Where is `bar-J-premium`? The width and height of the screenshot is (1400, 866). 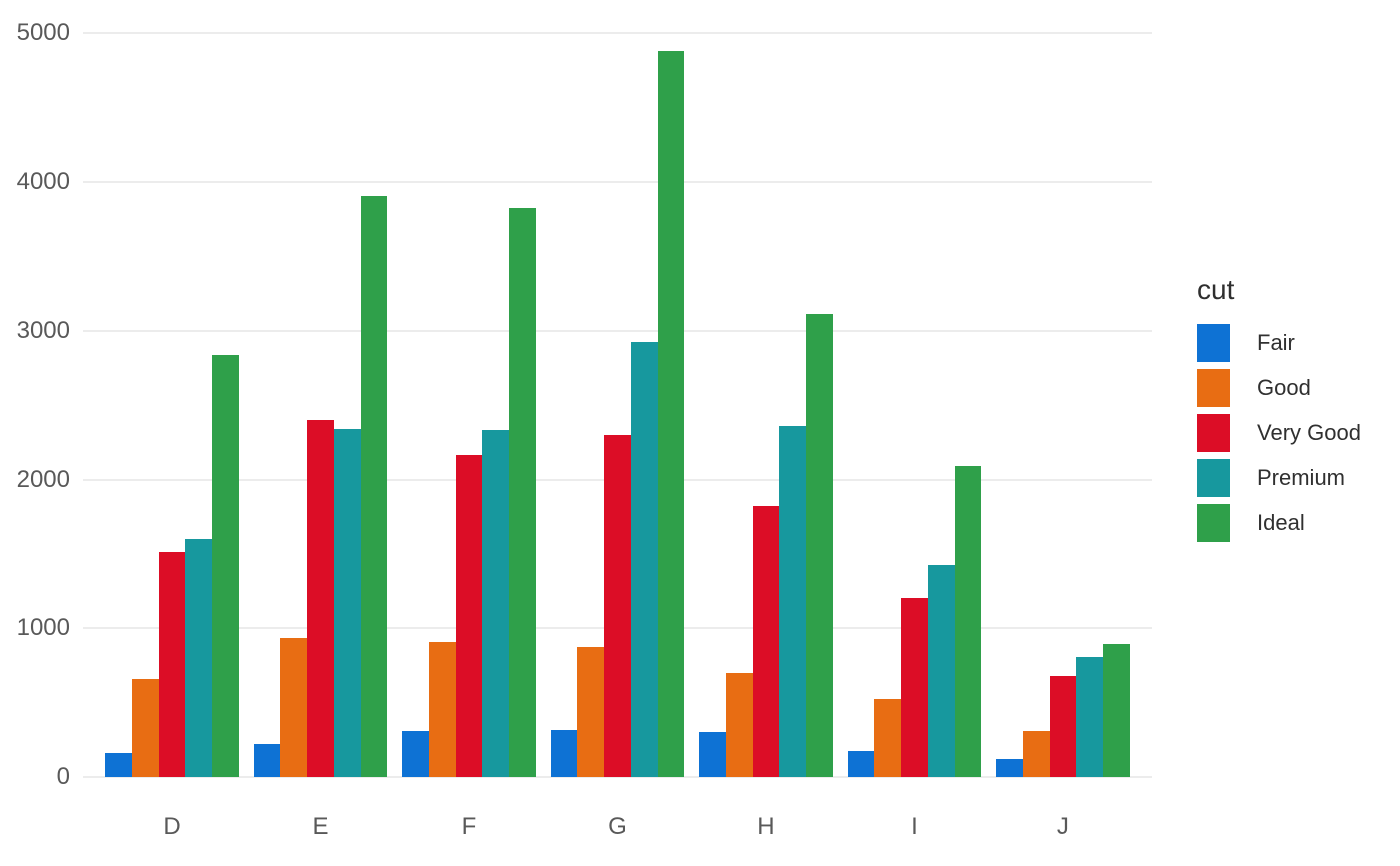 bar-J-premium is located at coordinates (1089, 716).